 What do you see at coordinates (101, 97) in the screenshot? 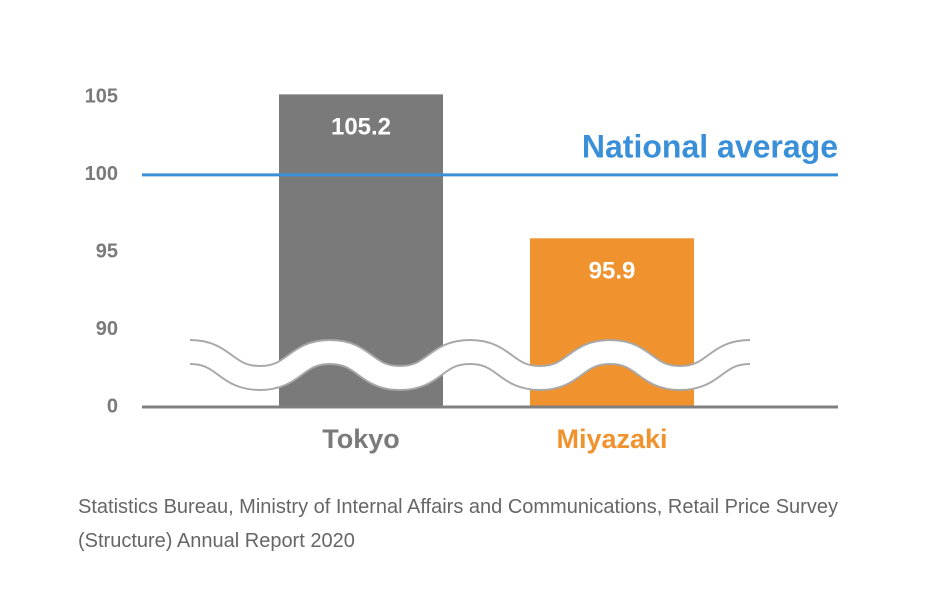
I see `y-tick-label: 105` at bounding box center [101, 97].